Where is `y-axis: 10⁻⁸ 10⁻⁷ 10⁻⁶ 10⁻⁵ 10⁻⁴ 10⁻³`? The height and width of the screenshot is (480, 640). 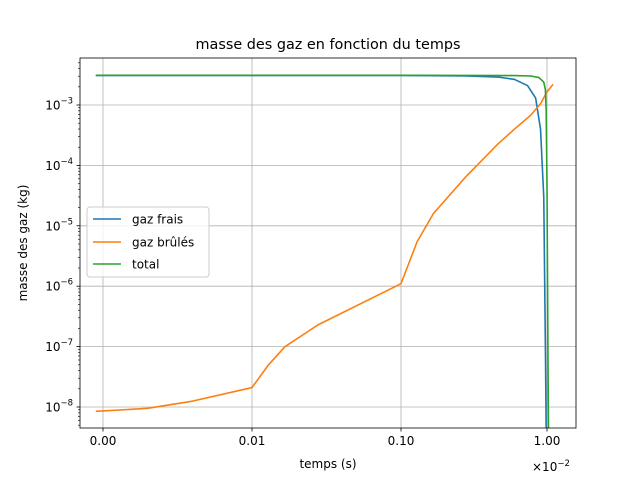 y-axis: 10⁻⁸ 10⁻⁷ 10⁻⁶ 10⁻⁵ 10⁻⁴ 10⁻³ is located at coordinates (62, 244).